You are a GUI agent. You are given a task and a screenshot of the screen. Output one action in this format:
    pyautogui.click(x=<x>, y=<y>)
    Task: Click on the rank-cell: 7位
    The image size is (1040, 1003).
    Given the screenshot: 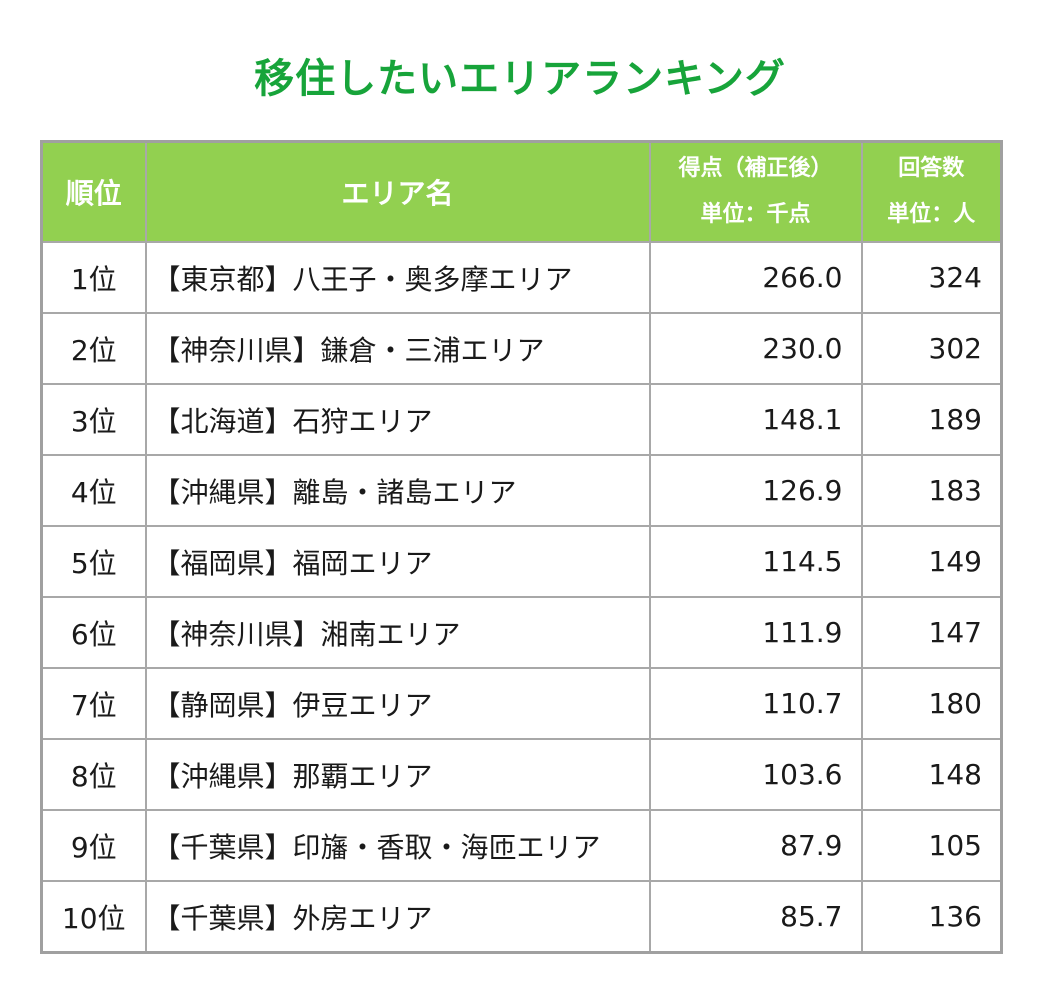 What is the action you would take?
    pyautogui.click(x=93, y=703)
    